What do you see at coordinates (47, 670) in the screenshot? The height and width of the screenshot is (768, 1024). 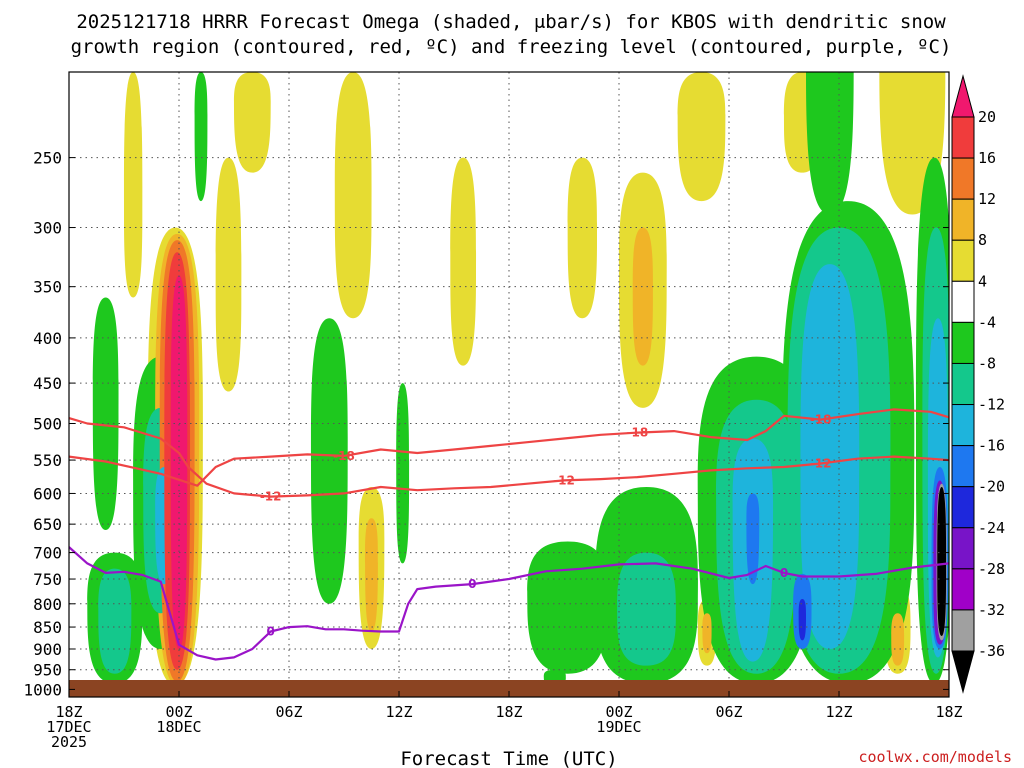 I see `y-tick-label: 950` at bounding box center [47, 670].